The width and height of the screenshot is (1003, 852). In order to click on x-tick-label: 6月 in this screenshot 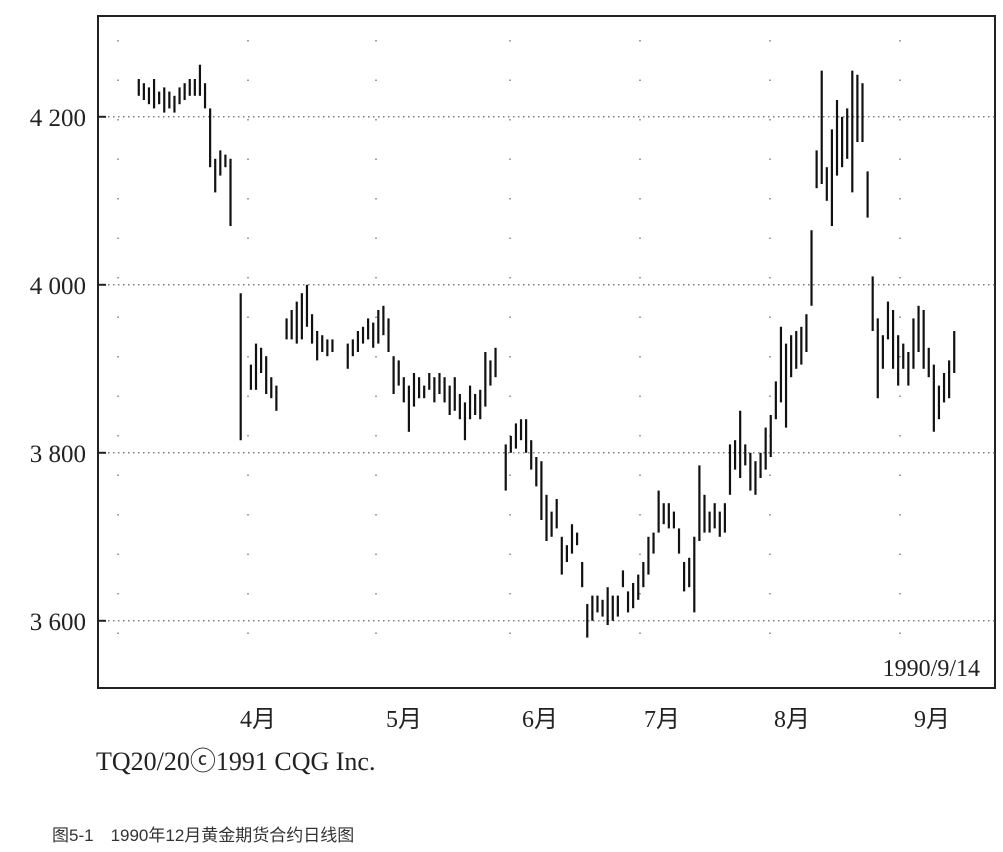, I will do `click(540, 720)`.